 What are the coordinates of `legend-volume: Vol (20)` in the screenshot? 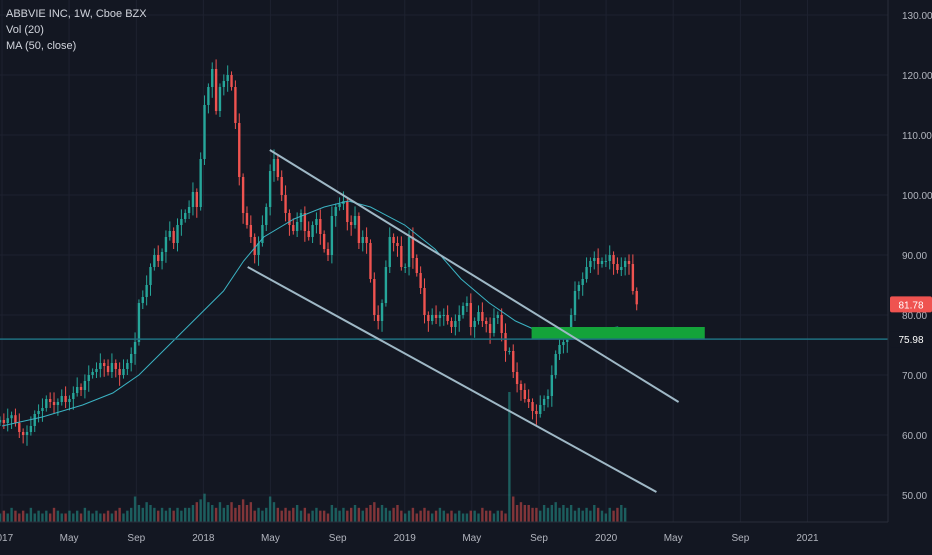 It's located at (25, 30).